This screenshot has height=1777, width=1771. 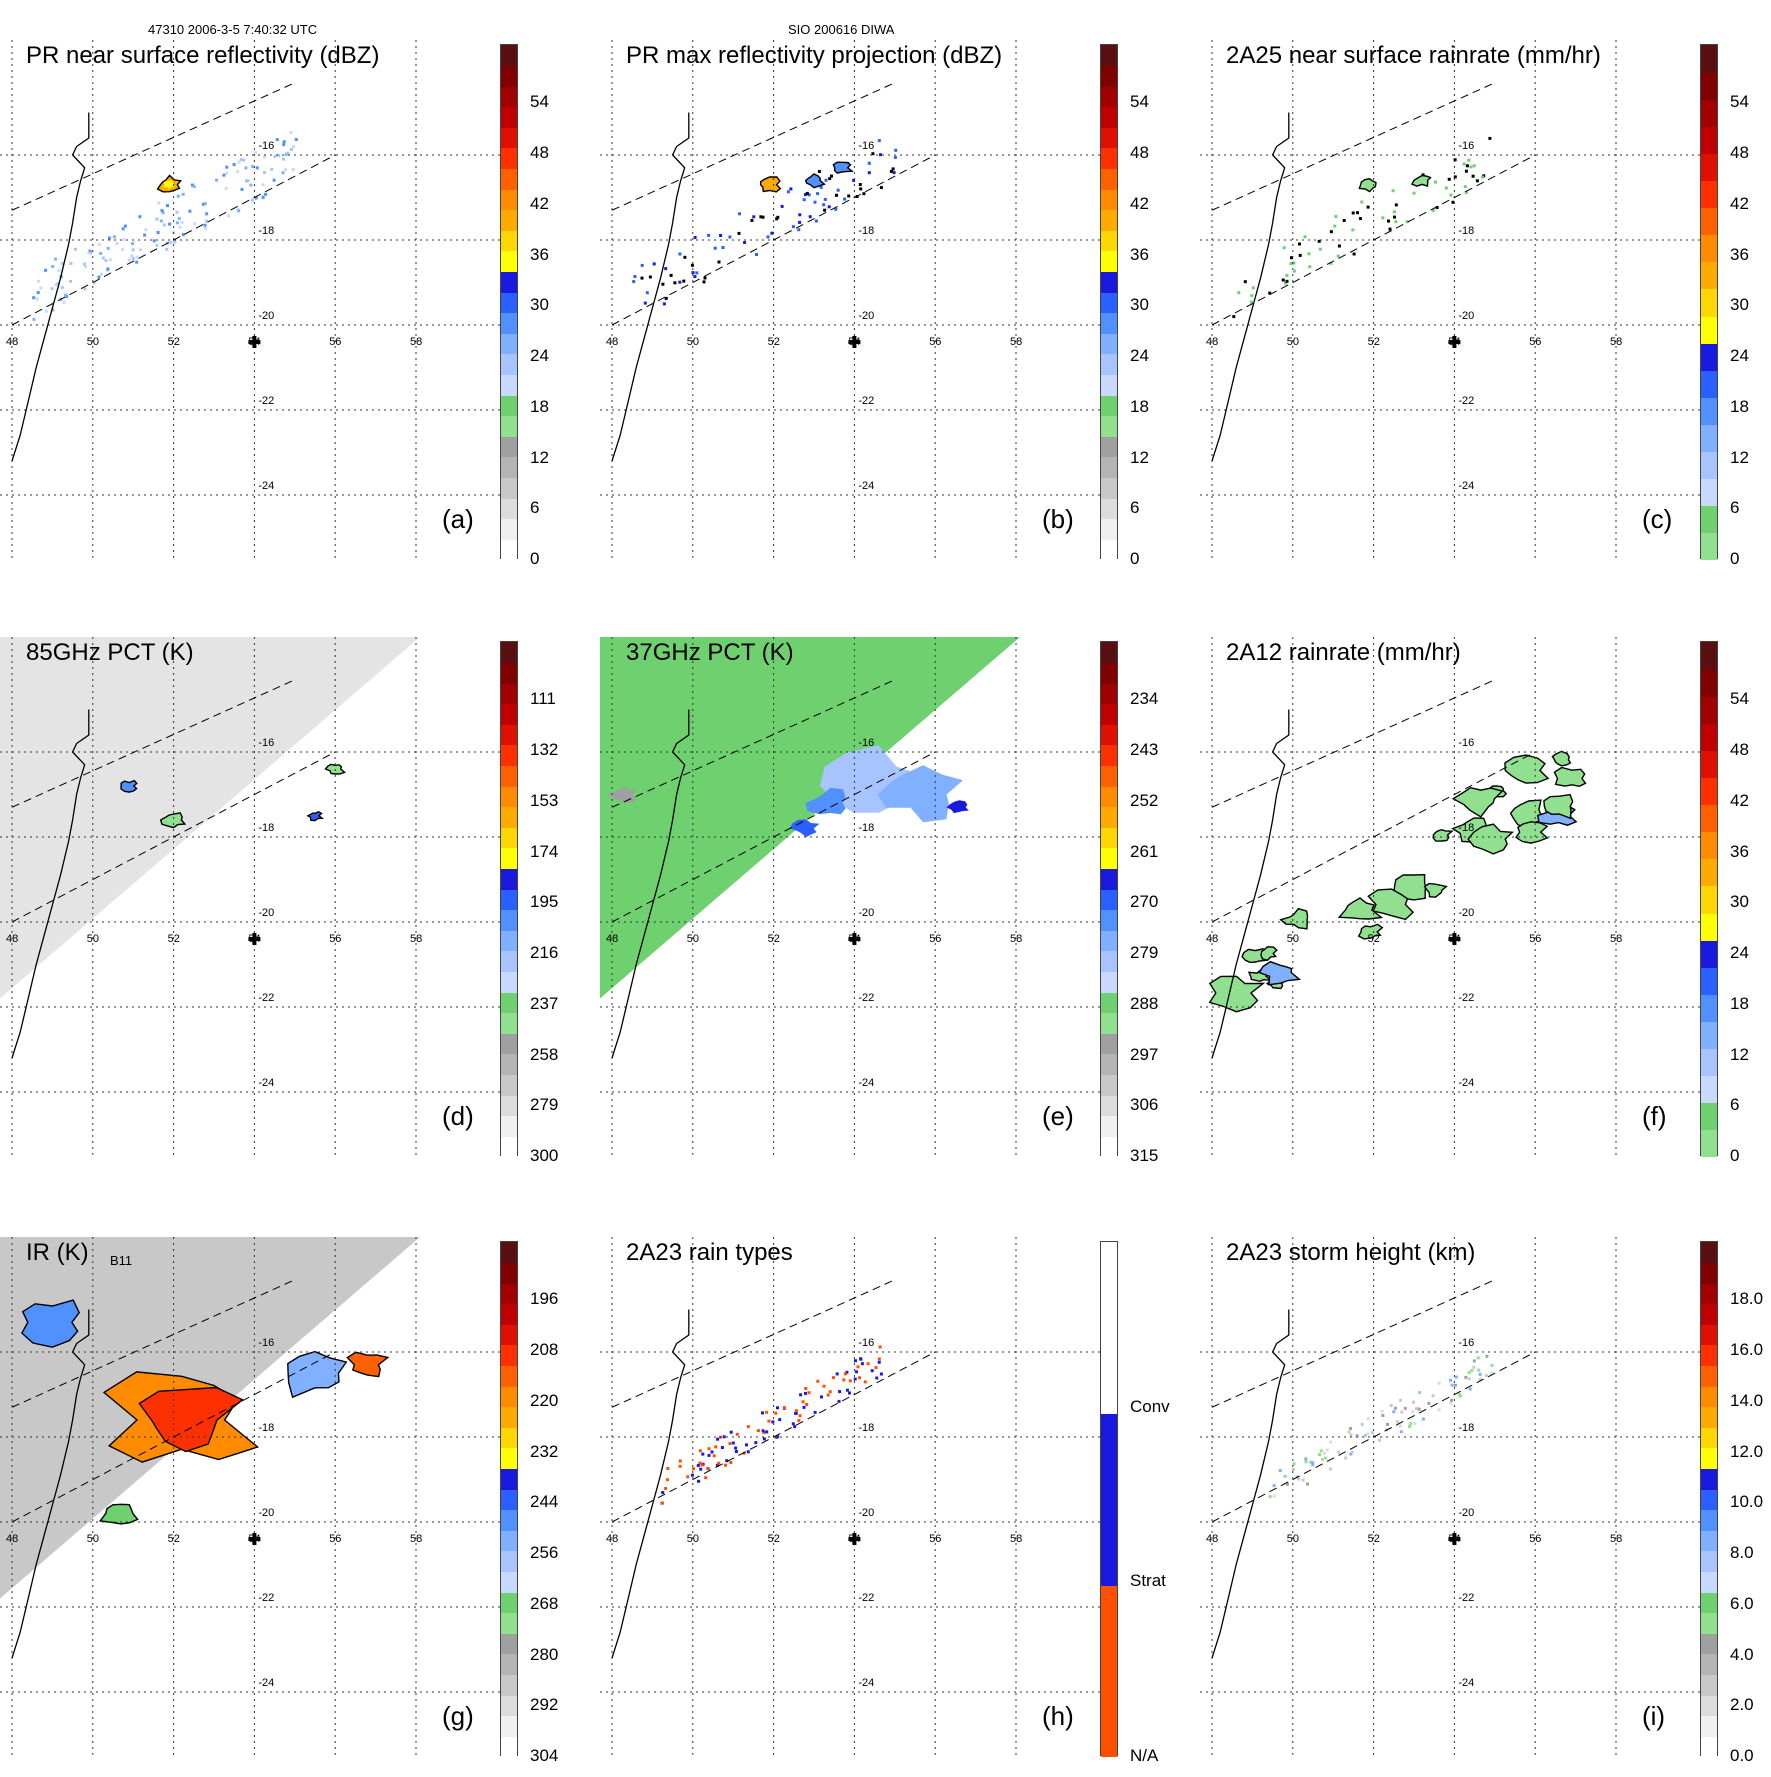 I want to click on lat-tick-label: -22, so click(x=1466, y=998).